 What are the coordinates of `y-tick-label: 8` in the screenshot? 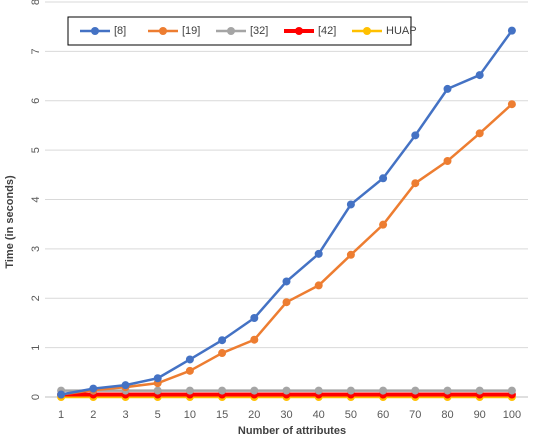 It's located at (36, 2).